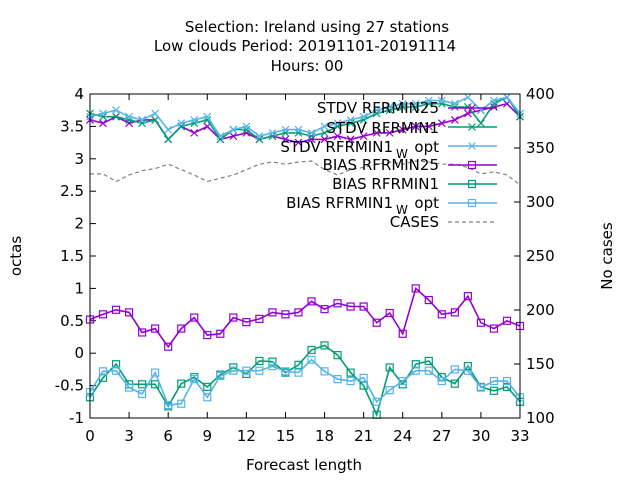 This screenshot has height=480, width=640. Describe the element at coordinates (79, 224) in the screenshot. I see `y-tick-label: 2` at that location.